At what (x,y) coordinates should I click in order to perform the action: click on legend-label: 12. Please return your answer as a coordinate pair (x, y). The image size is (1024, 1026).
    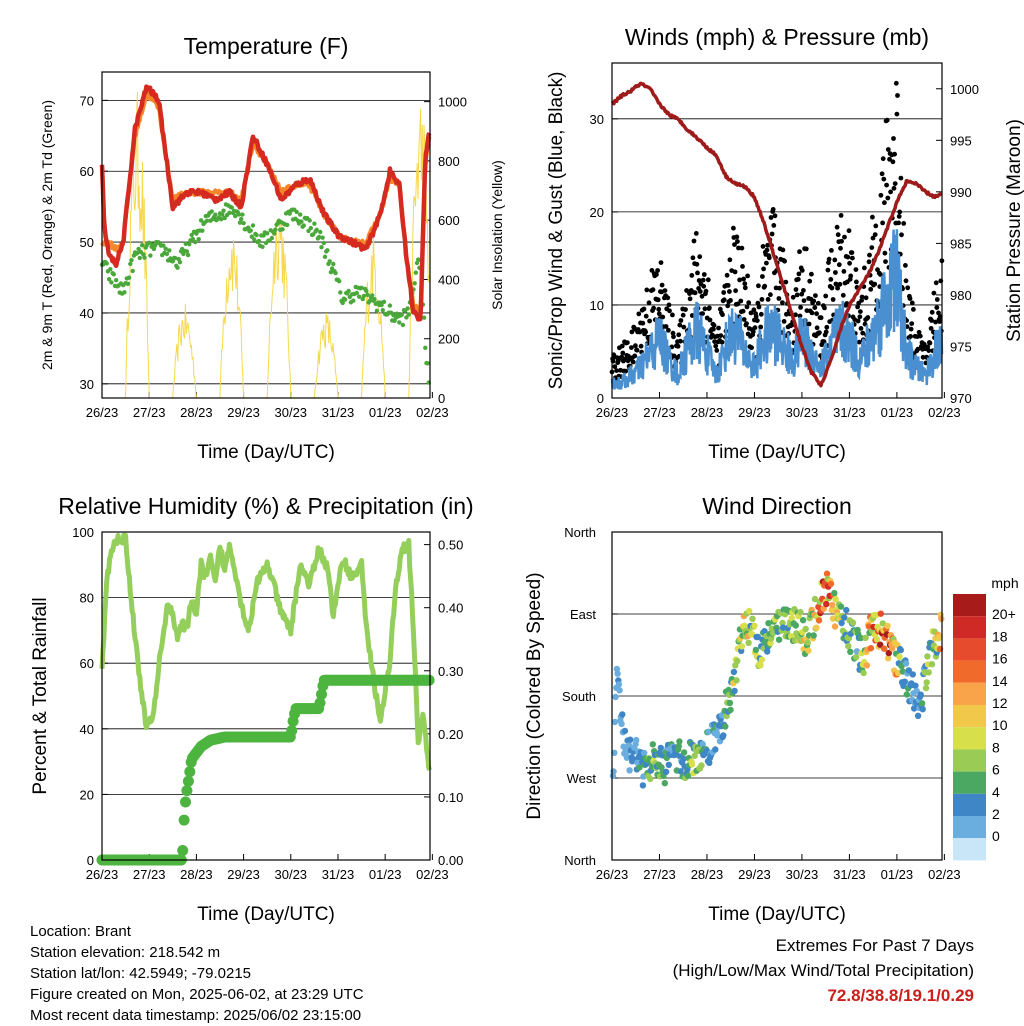
    Looking at the image, I should click on (1000, 703).